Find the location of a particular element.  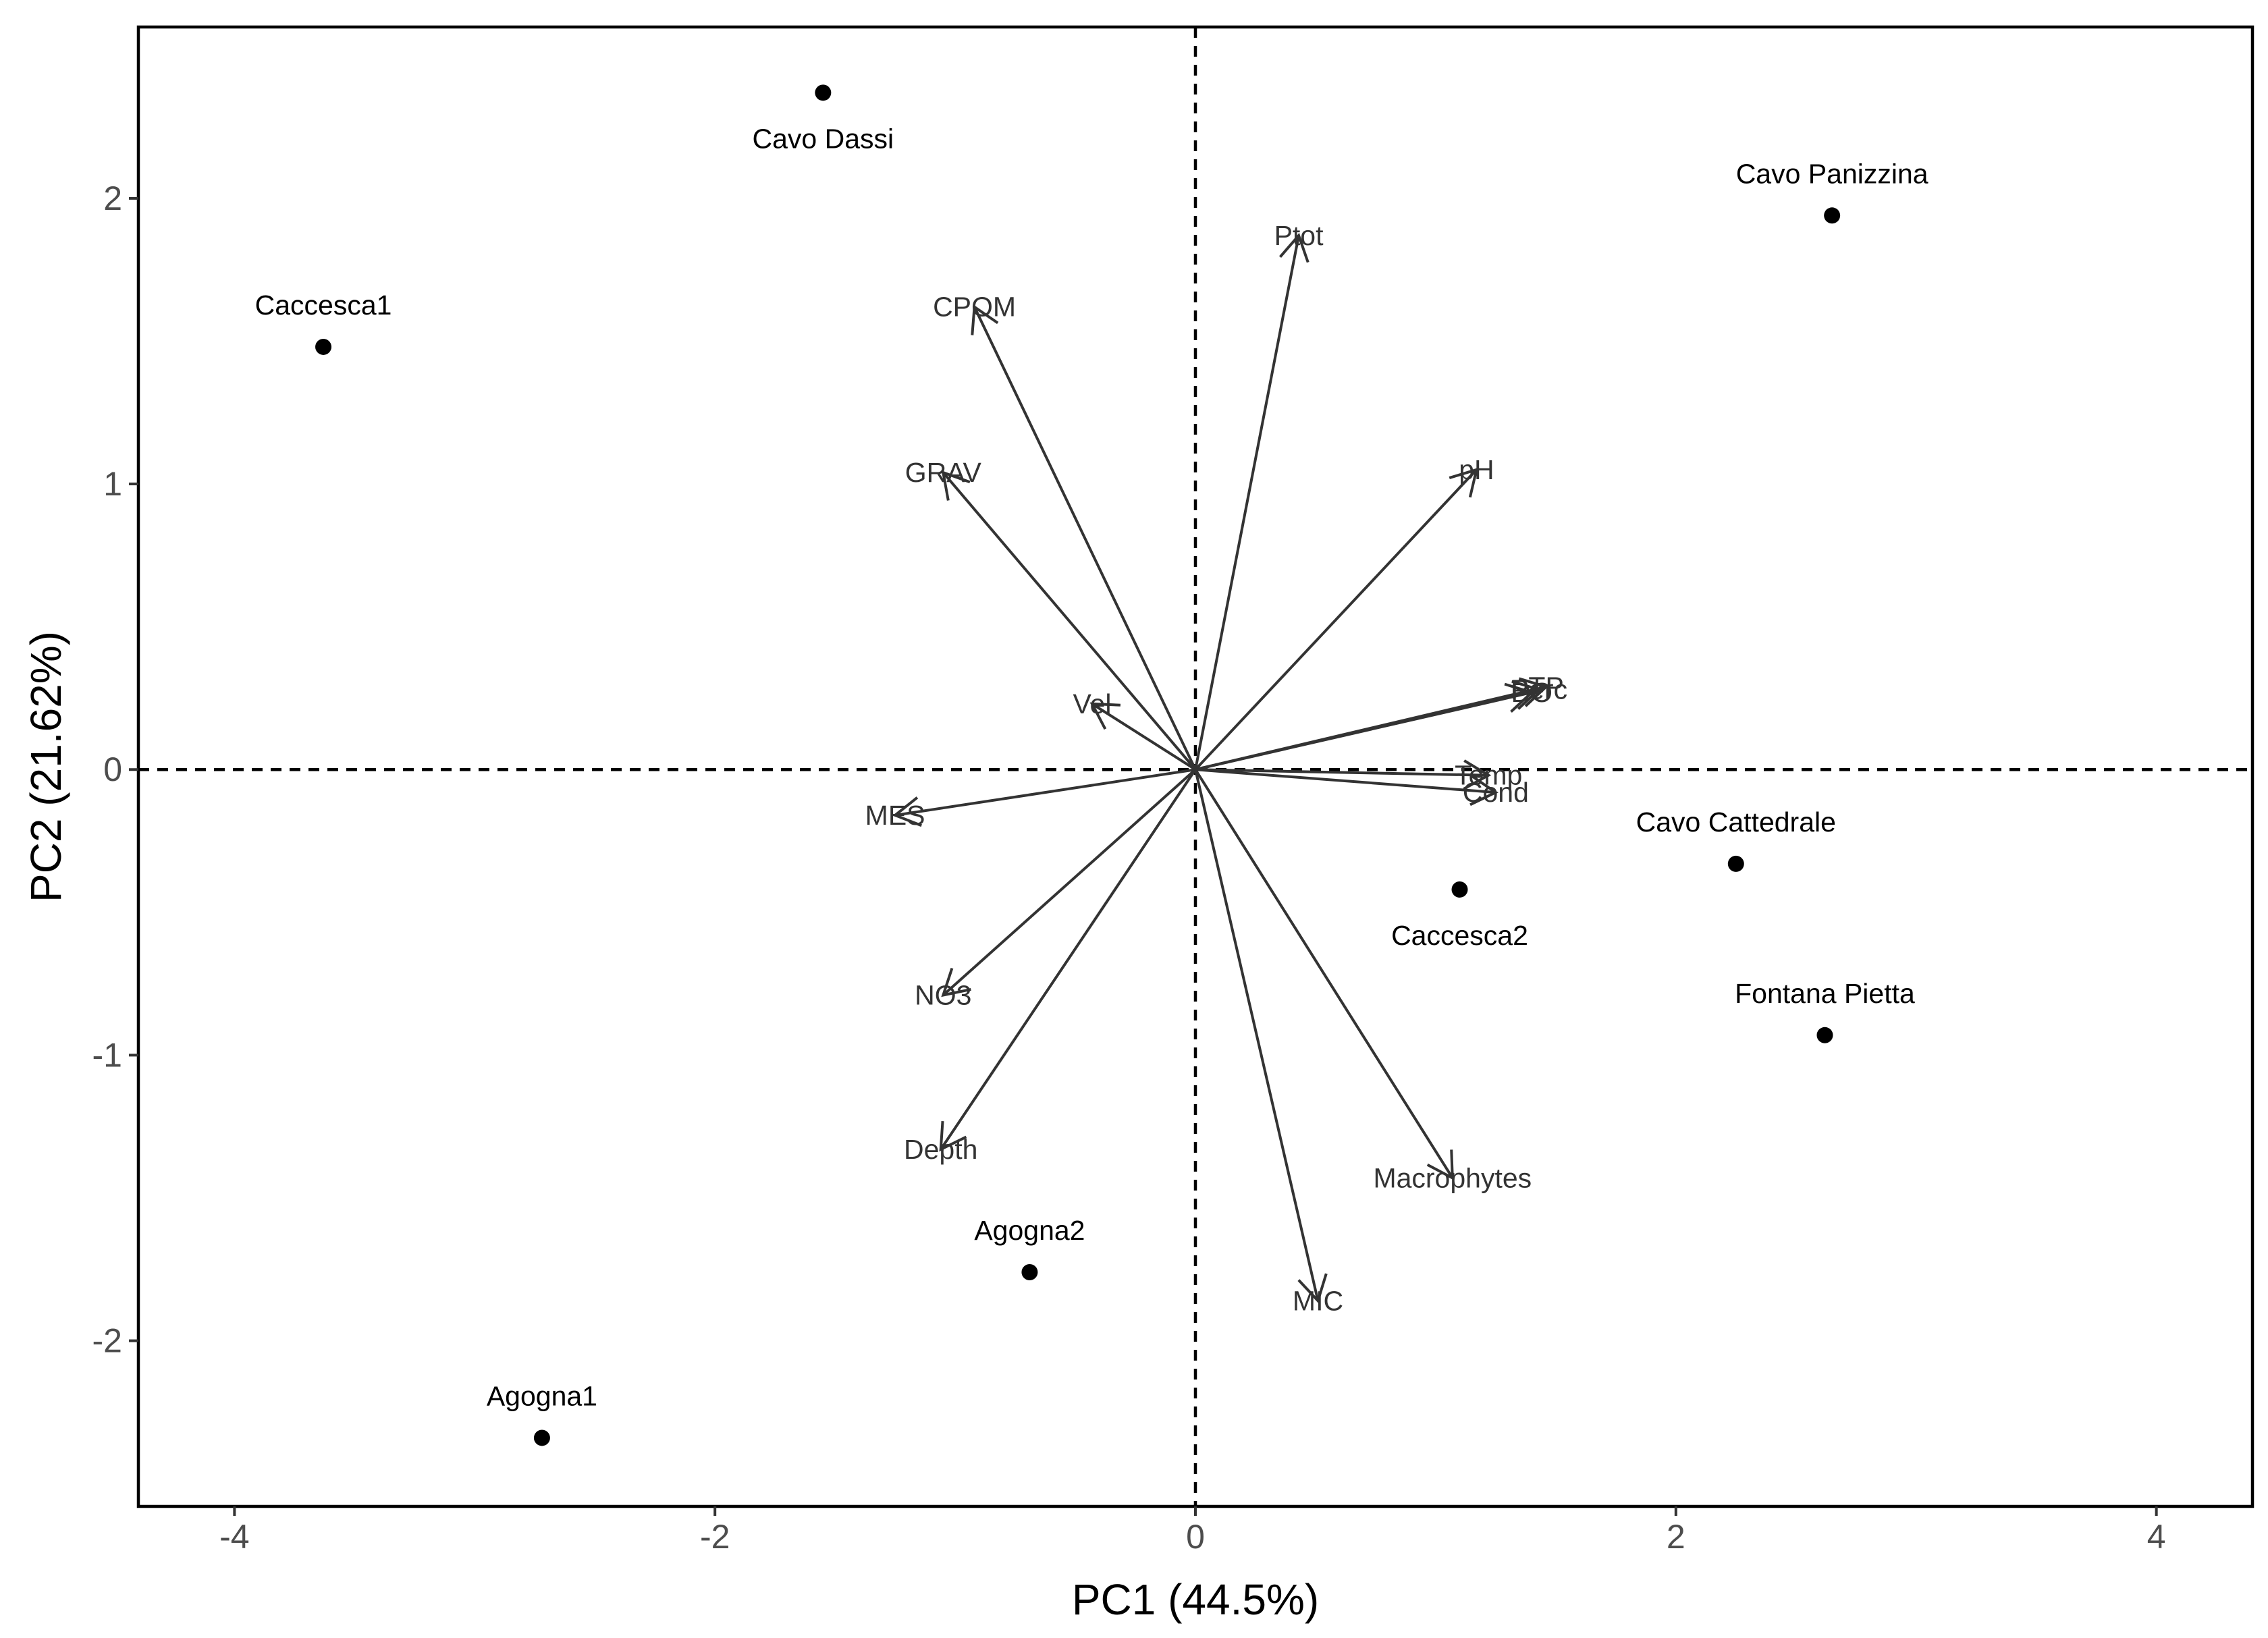

variable-label-vel: Vel is located at coordinates (1092, 704).